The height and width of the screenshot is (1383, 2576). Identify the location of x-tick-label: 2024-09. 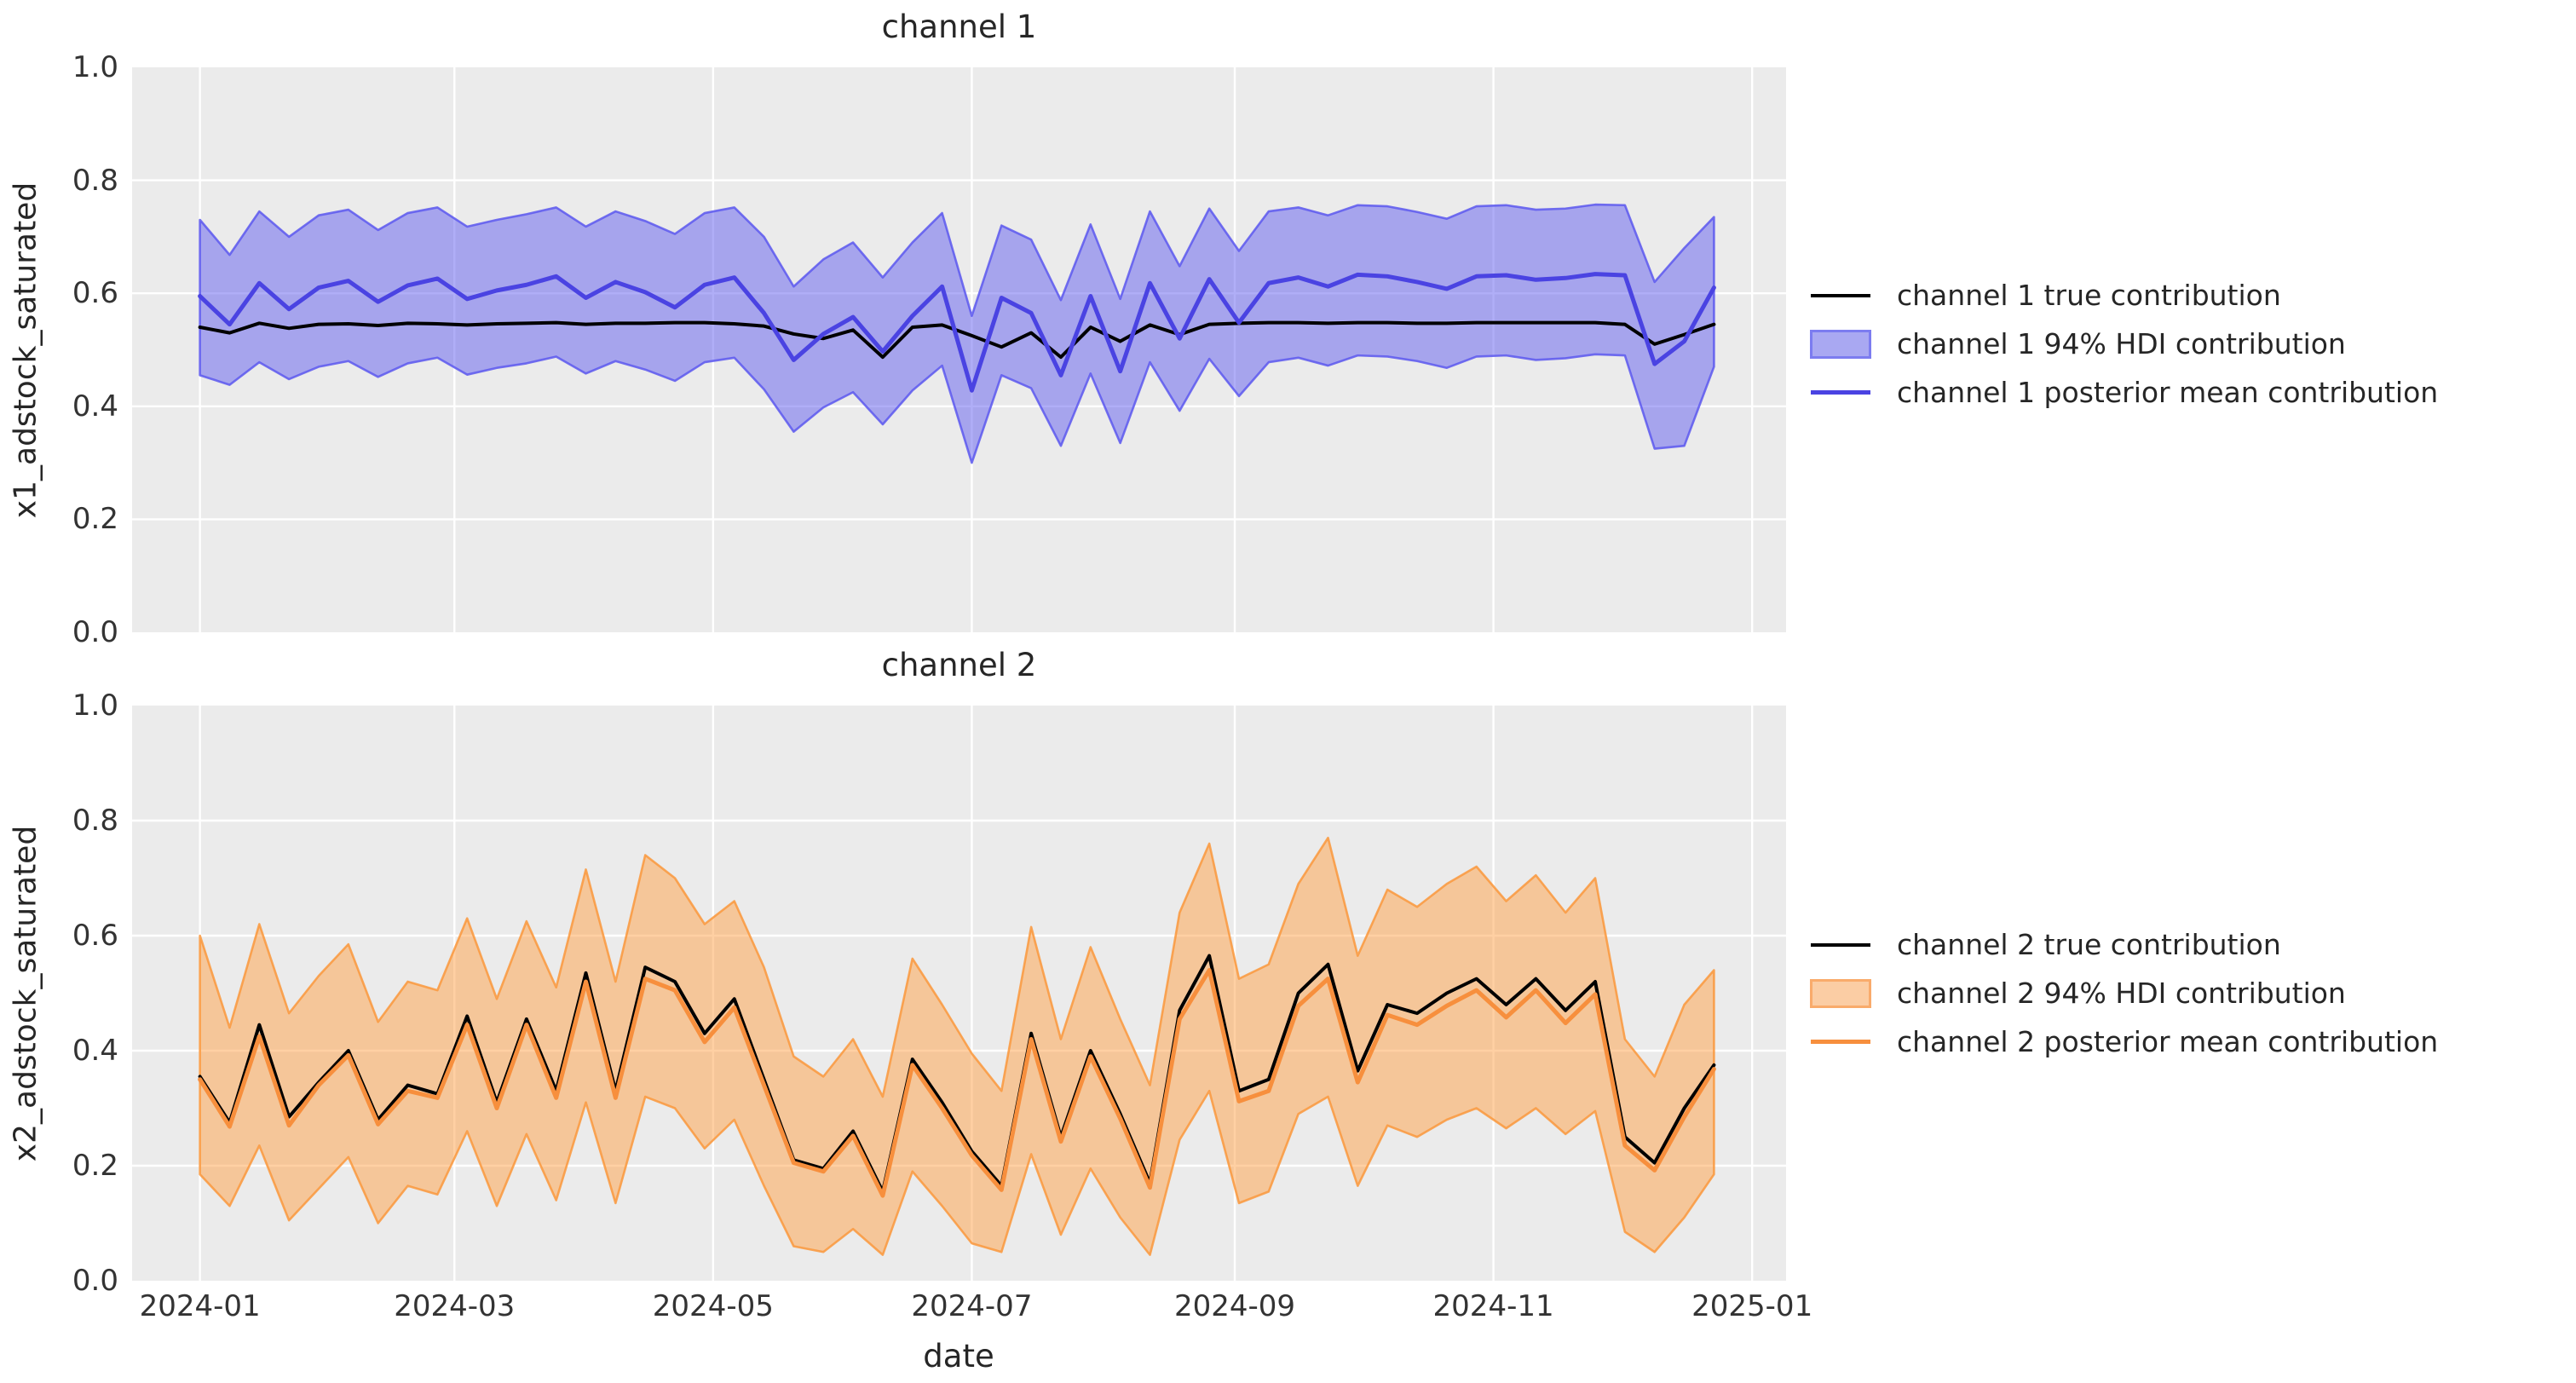
(1234, 1306).